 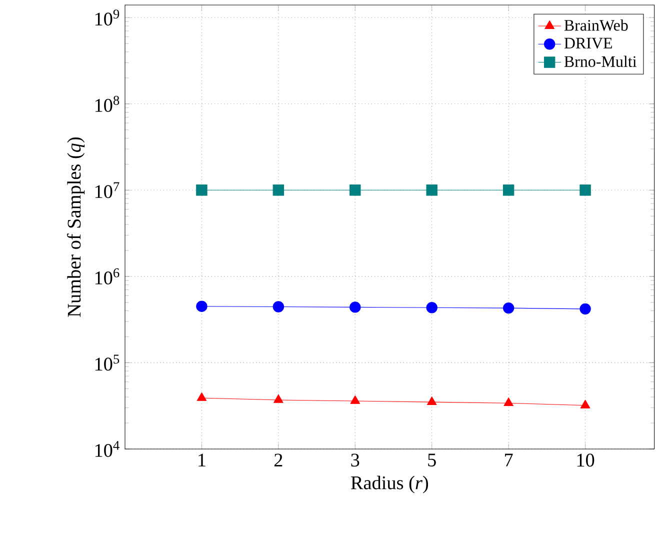 I want to click on x-axis-title: Radius (r), so click(x=389, y=485).